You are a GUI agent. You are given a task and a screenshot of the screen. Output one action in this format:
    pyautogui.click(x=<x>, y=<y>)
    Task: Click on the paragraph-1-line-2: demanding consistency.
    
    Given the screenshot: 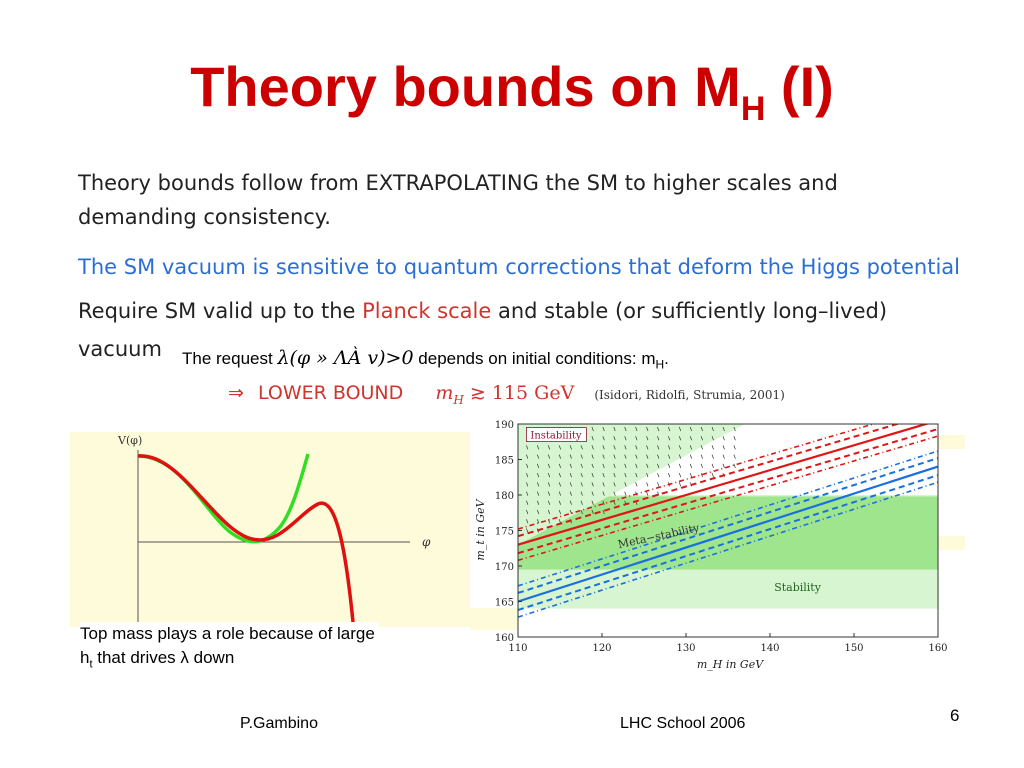 What is the action you would take?
    pyautogui.click(x=204, y=217)
    